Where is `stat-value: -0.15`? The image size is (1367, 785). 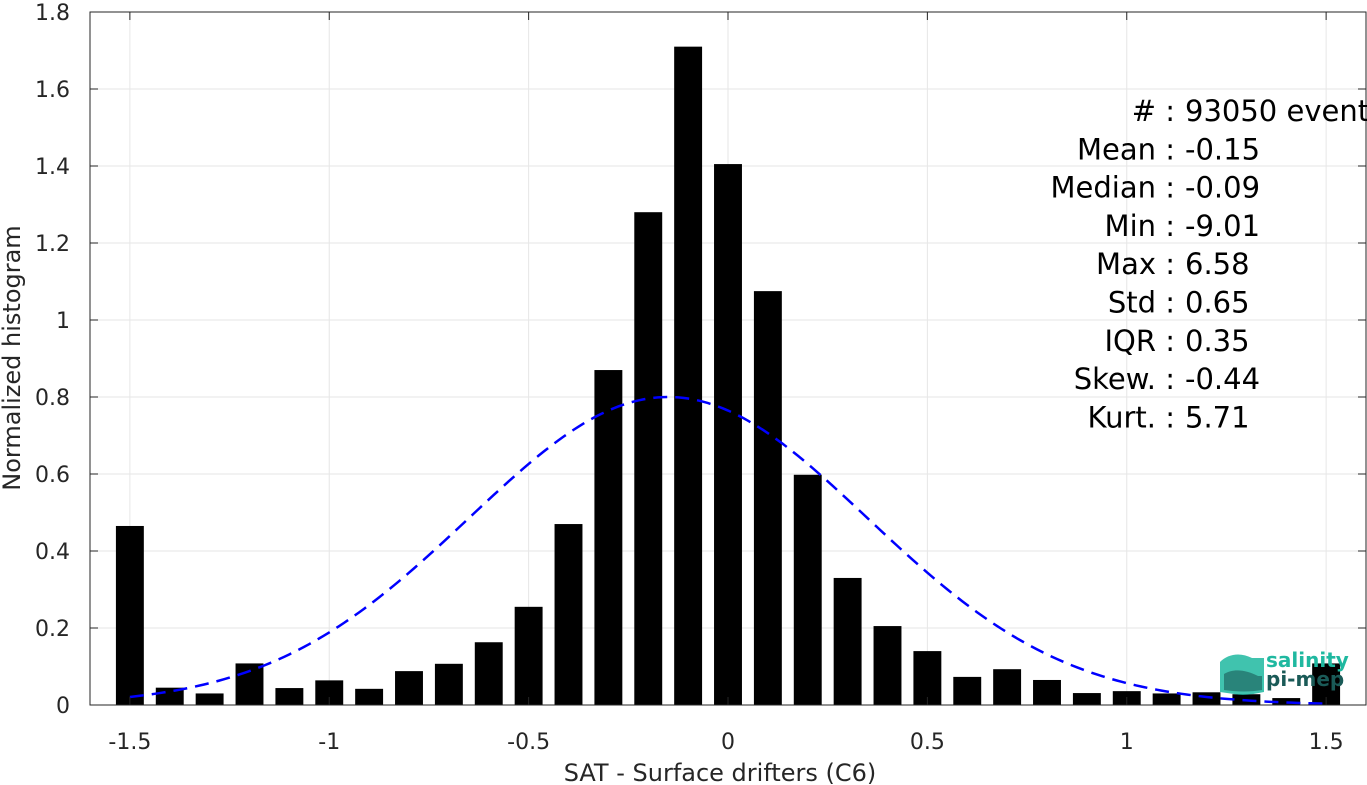 stat-value: -0.15 is located at coordinates (1222, 149).